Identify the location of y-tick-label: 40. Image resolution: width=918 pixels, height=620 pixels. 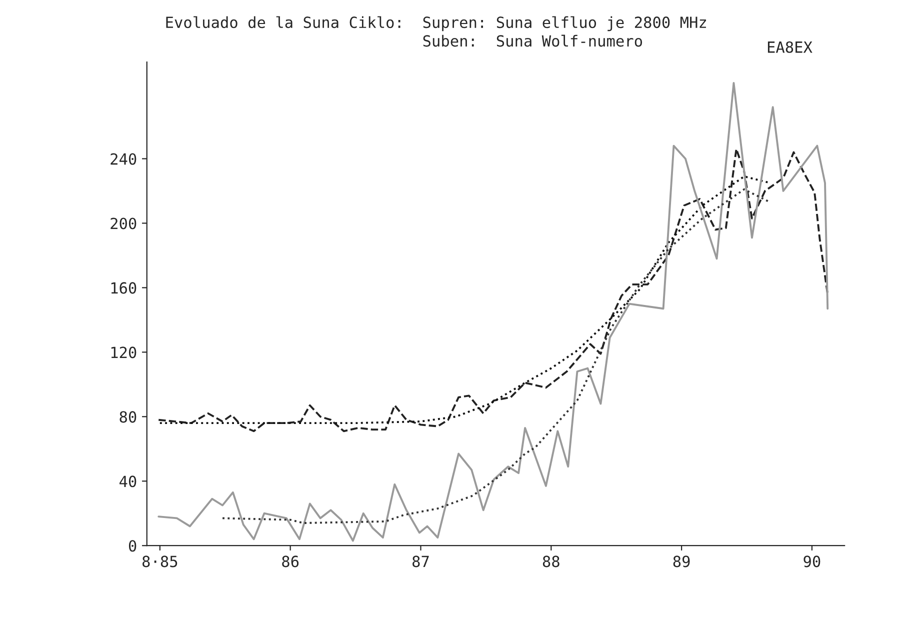
(128, 482).